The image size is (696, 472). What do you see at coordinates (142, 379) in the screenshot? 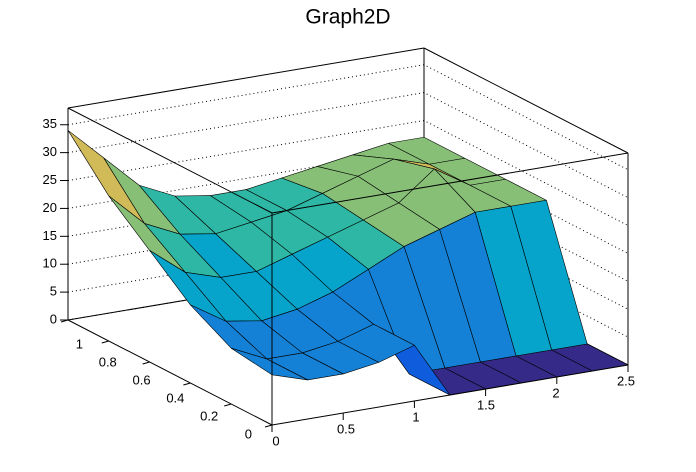
I see `y-tick-label: 0.6` at bounding box center [142, 379].